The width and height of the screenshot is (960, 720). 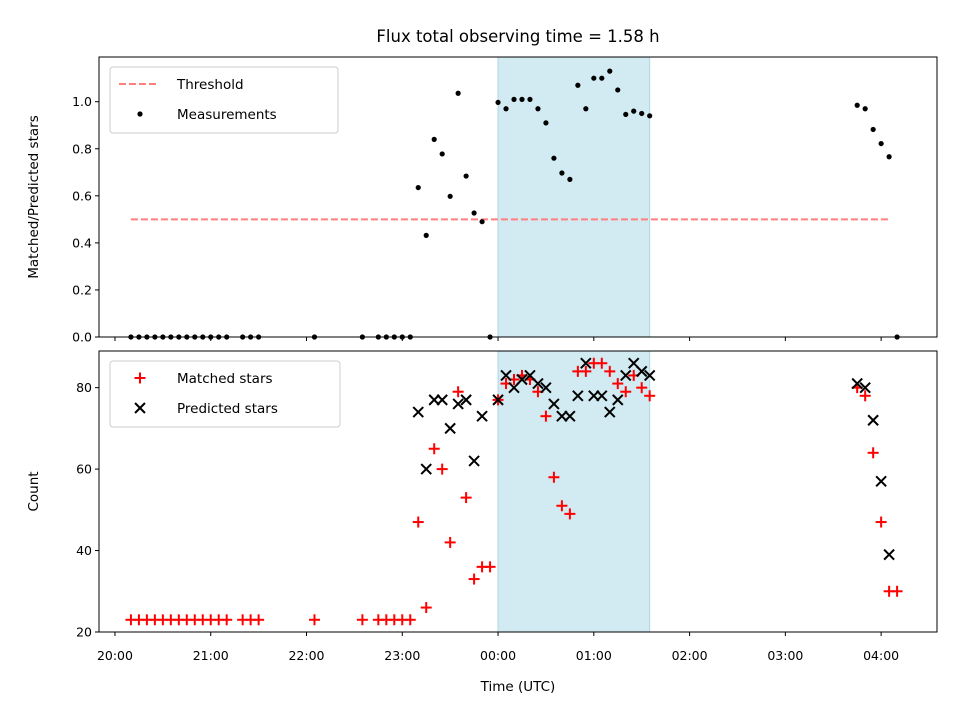 I want to click on x-tick-label: 01:00, so click(x=594, y=655).